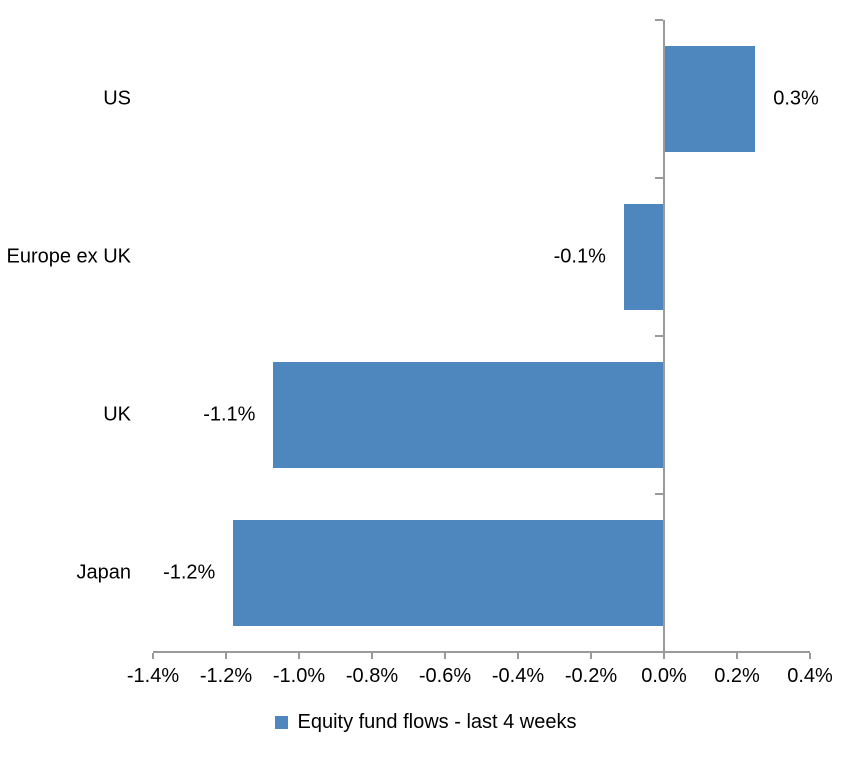 Image resolution: width=852 pixels, height=757 pixels. What do you see at coordinates (664, 676) in the screenshot?
I see `x-axis-tick-label: 0.0%` at bounding box center [664, 676].